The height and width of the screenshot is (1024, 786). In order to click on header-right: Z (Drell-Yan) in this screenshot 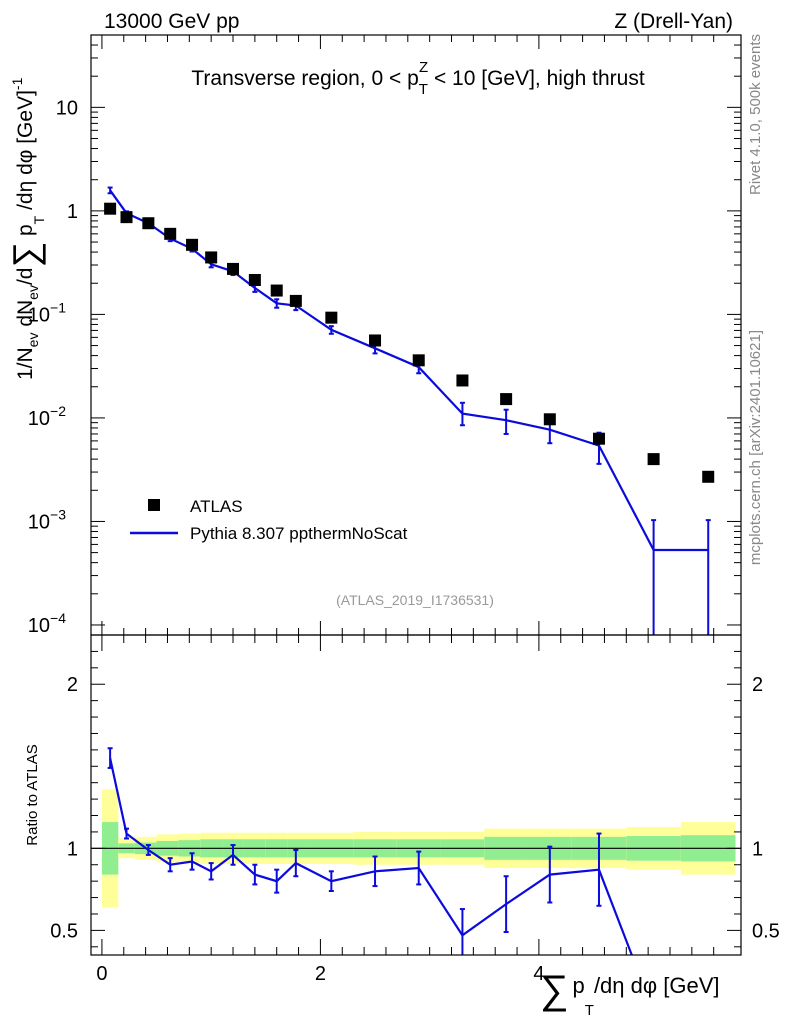, I will do `click(673, 21)`.